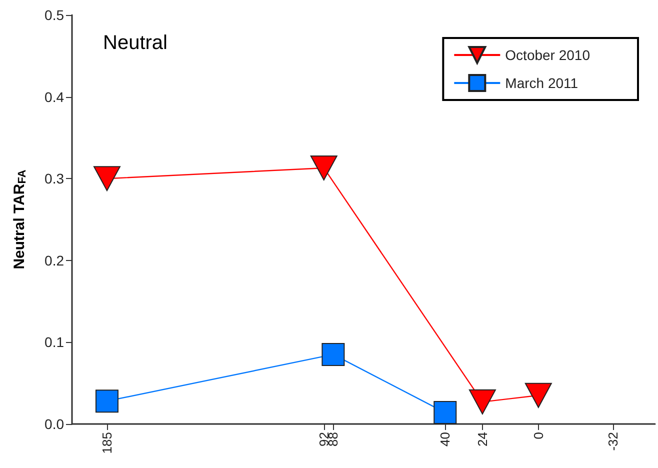 The image size is (658, 468). Describe the element at coordinates (106, 443) in the screenshot. I see `x-tick-label: 185` at that location.